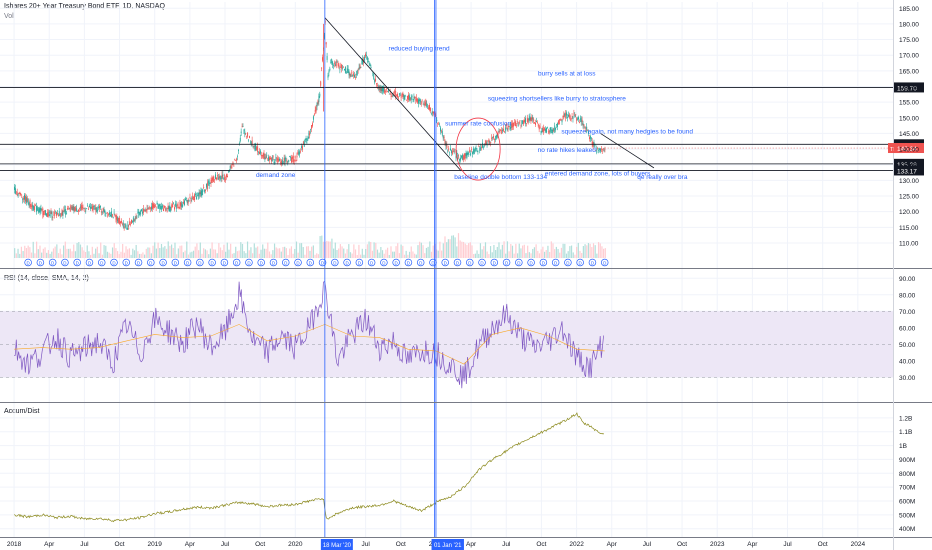  I want to click on accum-dist-label: Accum/Dist, so click(22, 411).